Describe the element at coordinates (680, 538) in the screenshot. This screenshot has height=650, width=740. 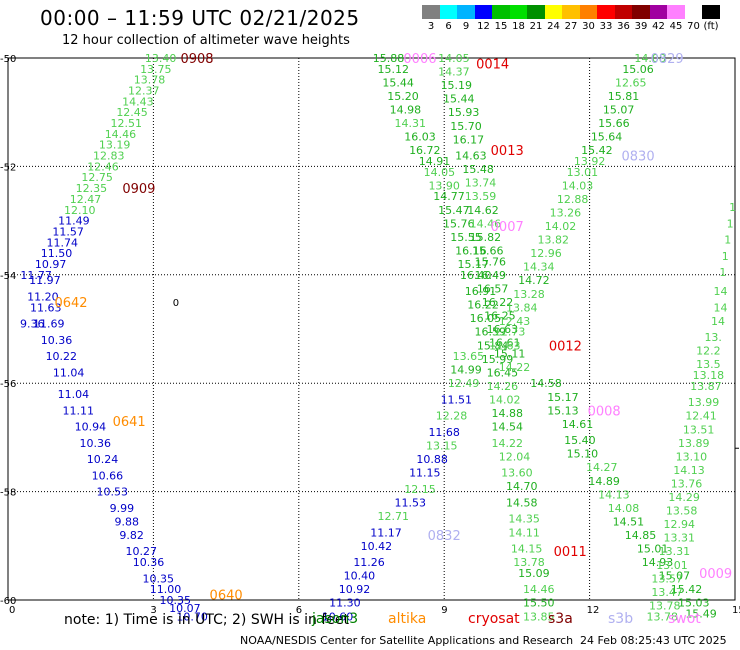
I see `data-point-label: 13.31` at that location.